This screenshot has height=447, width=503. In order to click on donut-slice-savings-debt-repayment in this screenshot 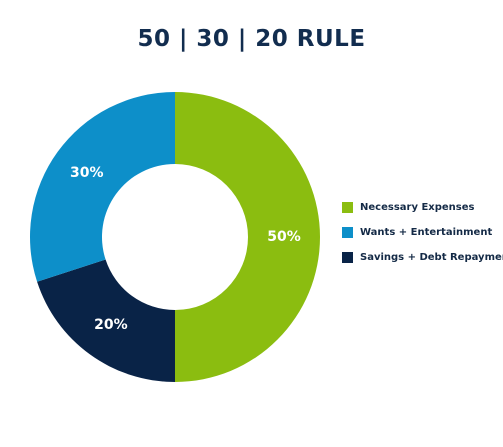, I will do `click(106, 320)`.